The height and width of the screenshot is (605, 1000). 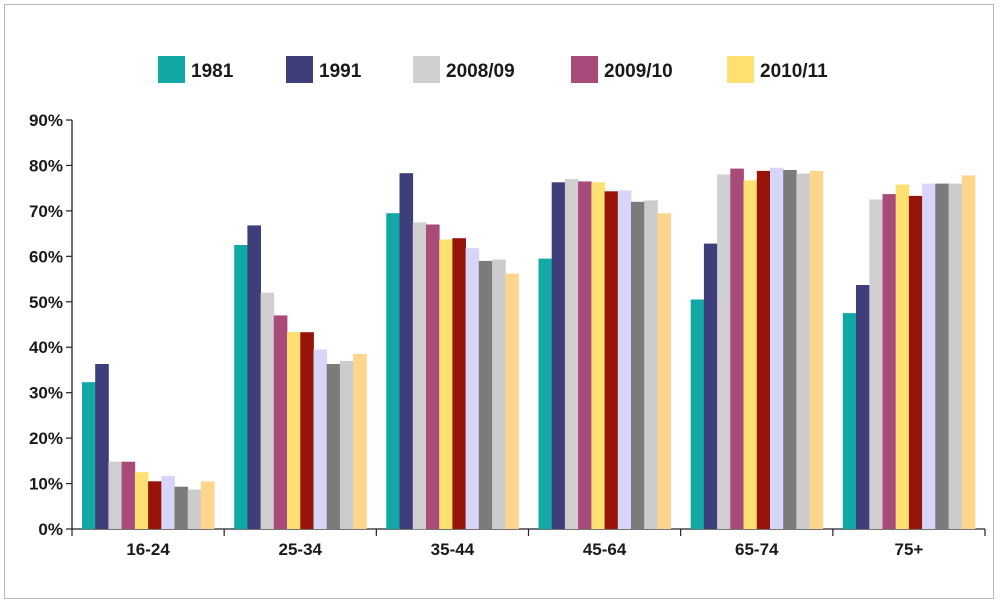 I want to click on legend: 1981 1991 2008/09 2009/10 2010/11, so click(x=493, y=69).